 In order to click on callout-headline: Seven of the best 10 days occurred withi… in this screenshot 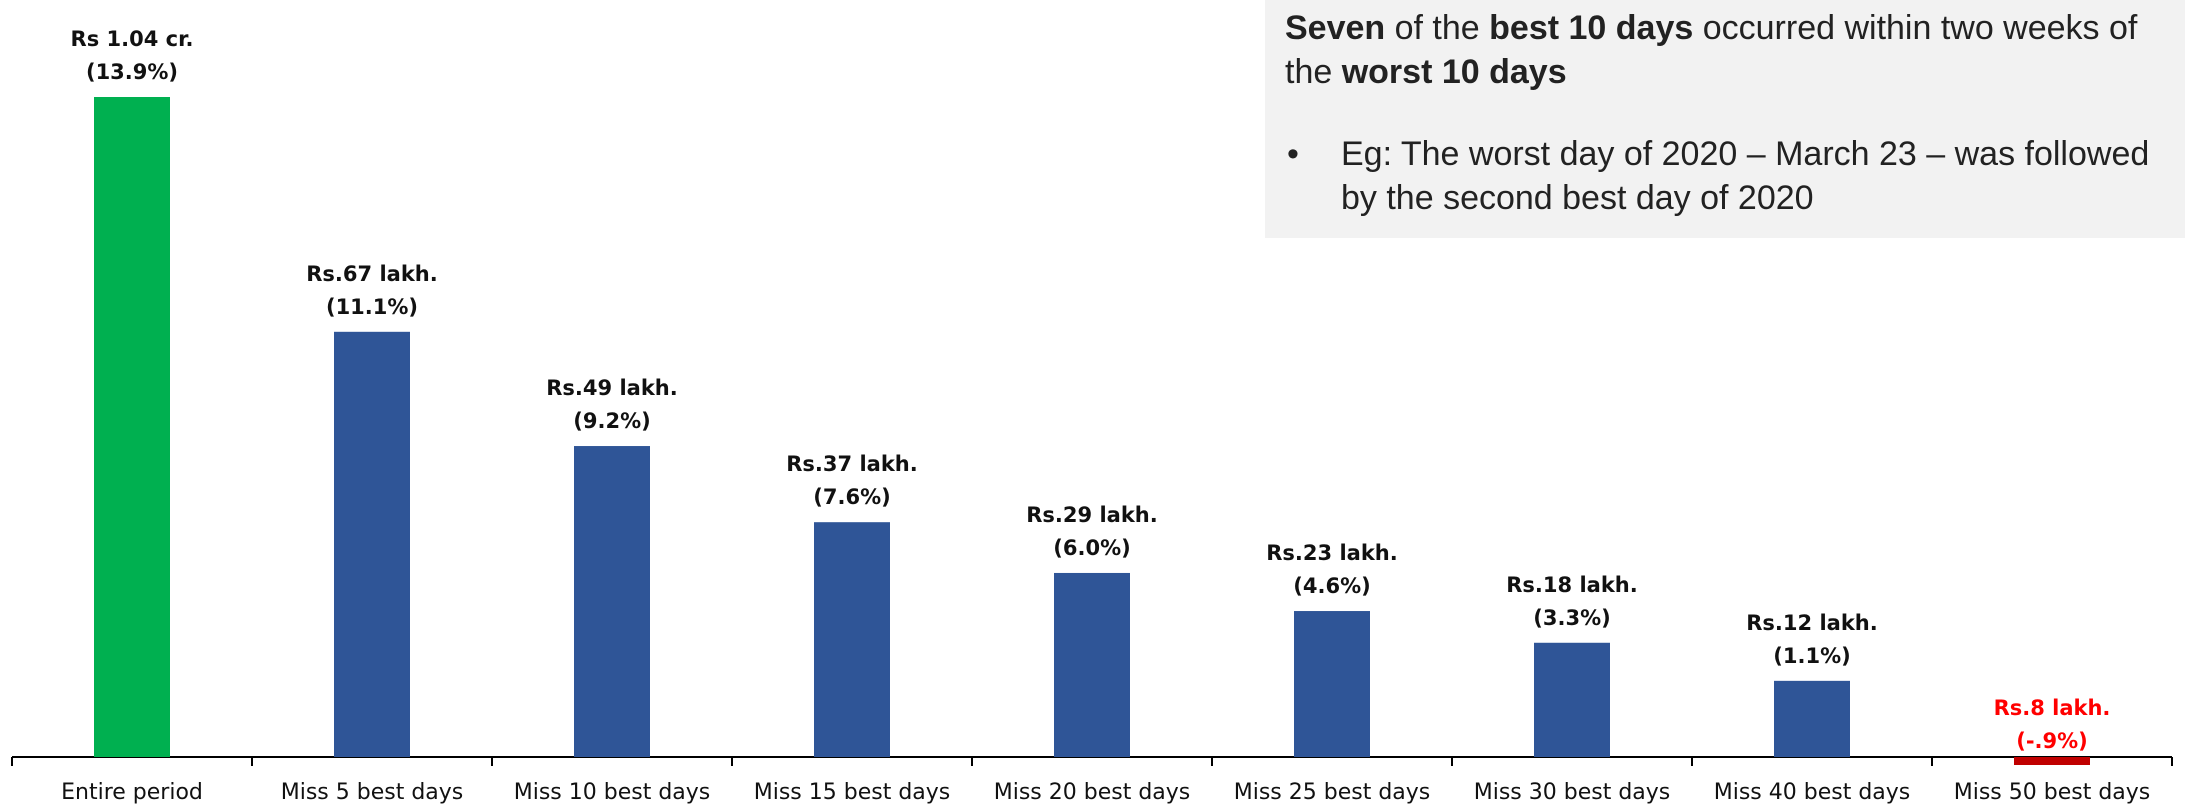, I will do `click(1726, 50)`.